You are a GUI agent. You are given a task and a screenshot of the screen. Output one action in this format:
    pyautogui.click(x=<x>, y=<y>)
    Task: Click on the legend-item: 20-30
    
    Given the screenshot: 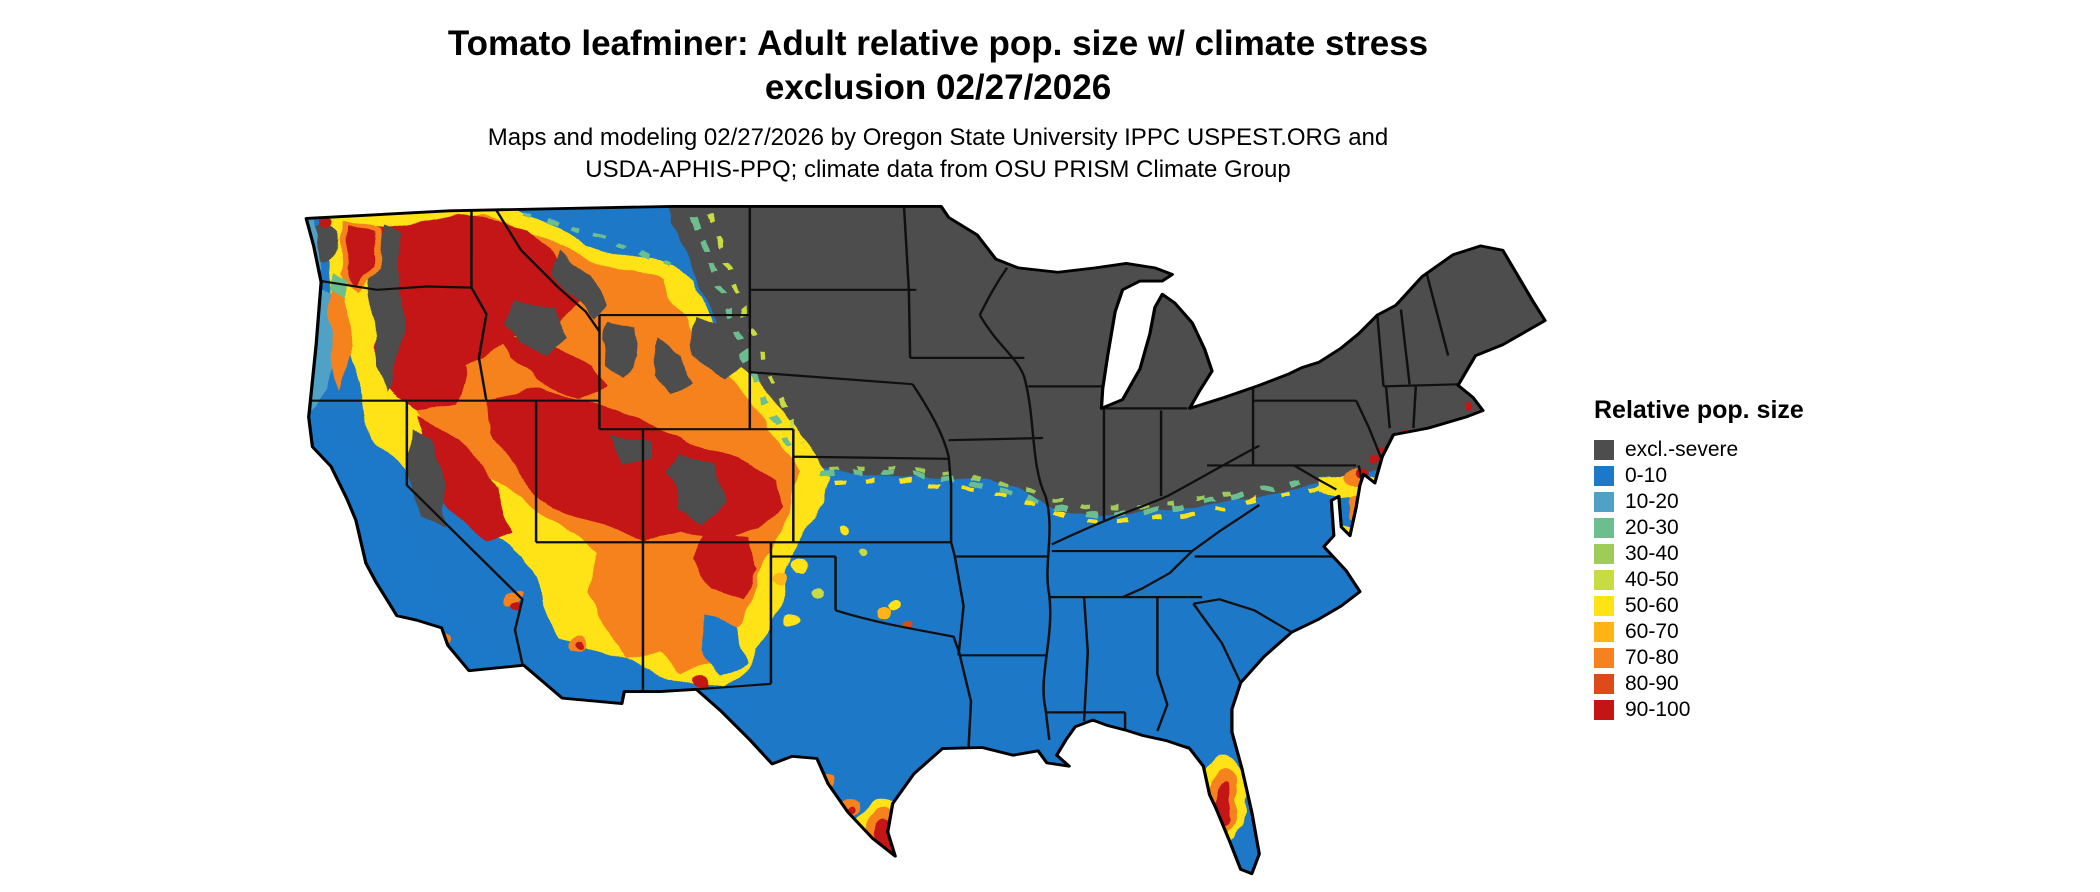 What is the action you would take?
    pyautogui.click(x=1699, y=528)
    